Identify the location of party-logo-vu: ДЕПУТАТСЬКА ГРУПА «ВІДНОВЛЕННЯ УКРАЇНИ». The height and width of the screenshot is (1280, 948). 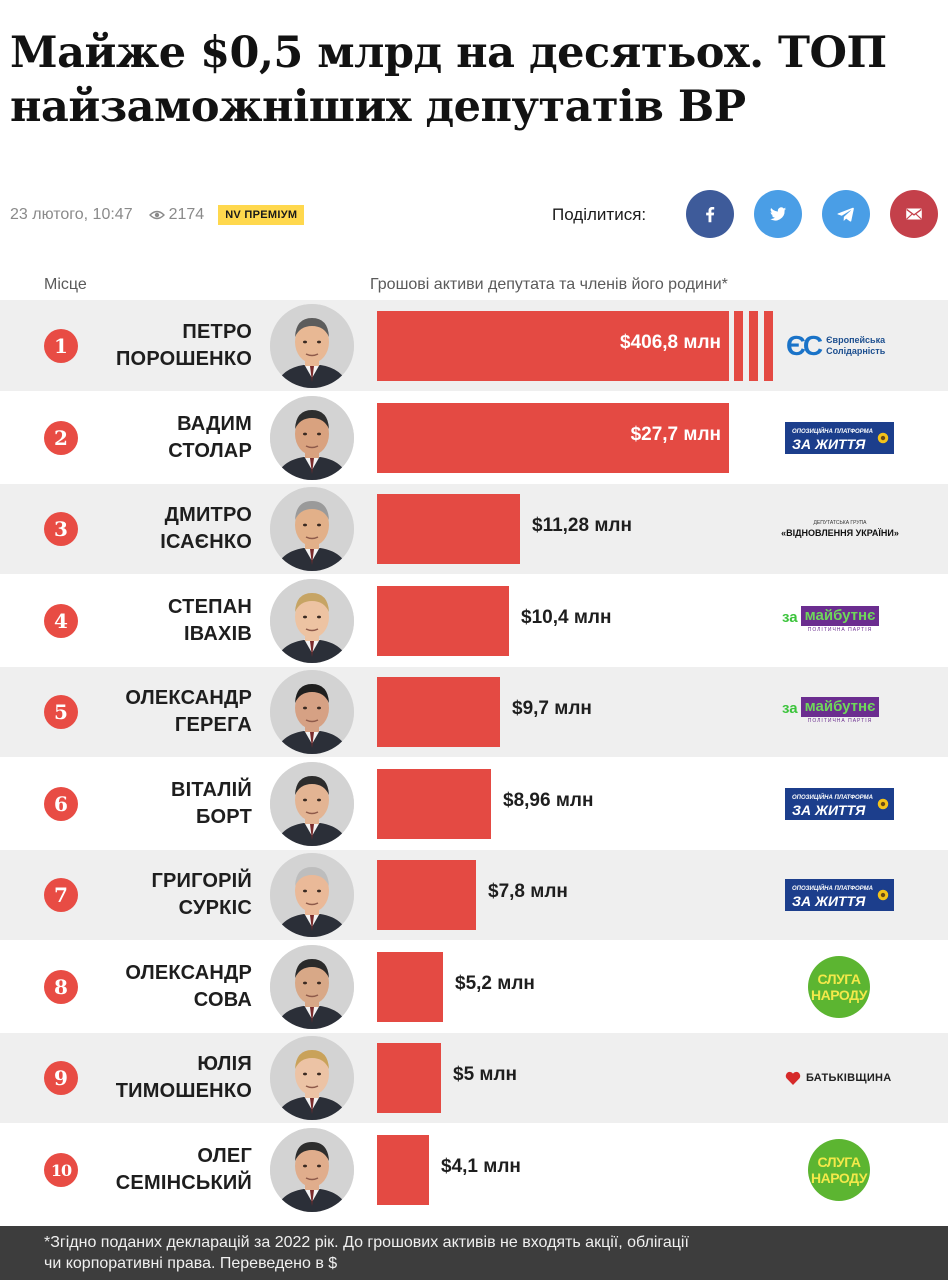
(840, 529).